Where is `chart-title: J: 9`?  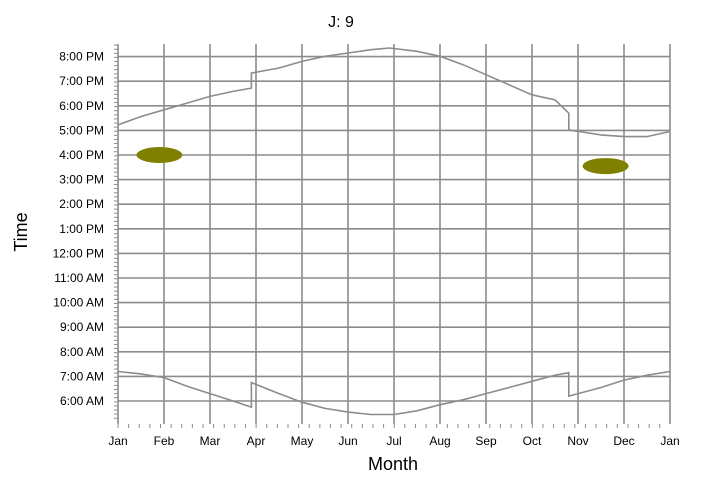 chart-title: J: 9 is located at coordinates (341, 22).